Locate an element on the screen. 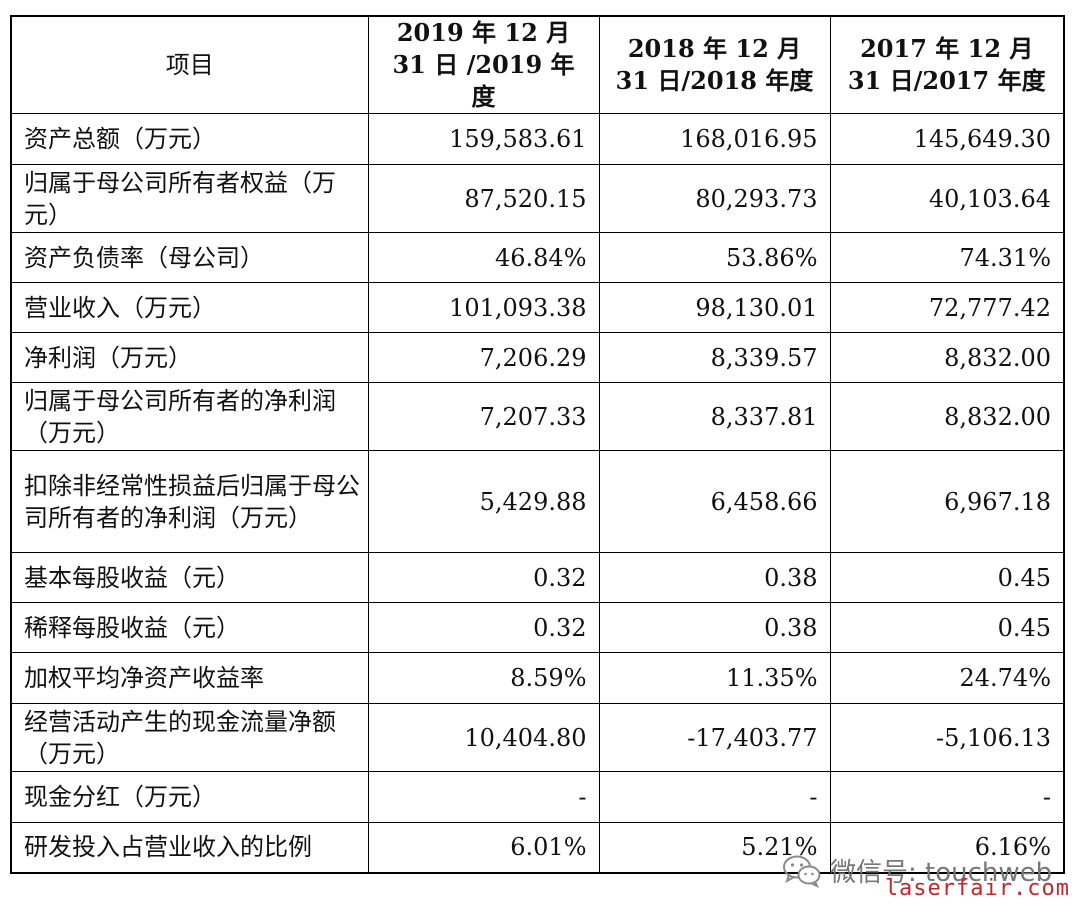 The width and height of the screenshot is (1080, 918). table-row: 基本每股收益（元） 0.32 0.38 0.45 is located at coordinates (537, 577).